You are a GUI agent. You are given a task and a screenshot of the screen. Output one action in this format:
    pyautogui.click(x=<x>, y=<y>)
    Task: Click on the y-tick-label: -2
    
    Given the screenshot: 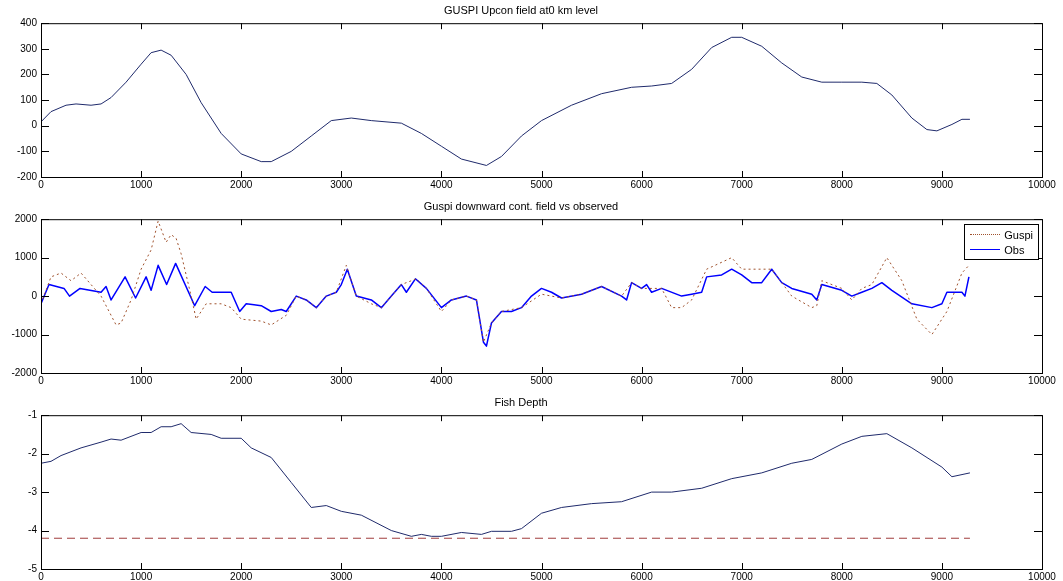 What is the action you would take?
    pyautogui.click(x=33, y=453)
    